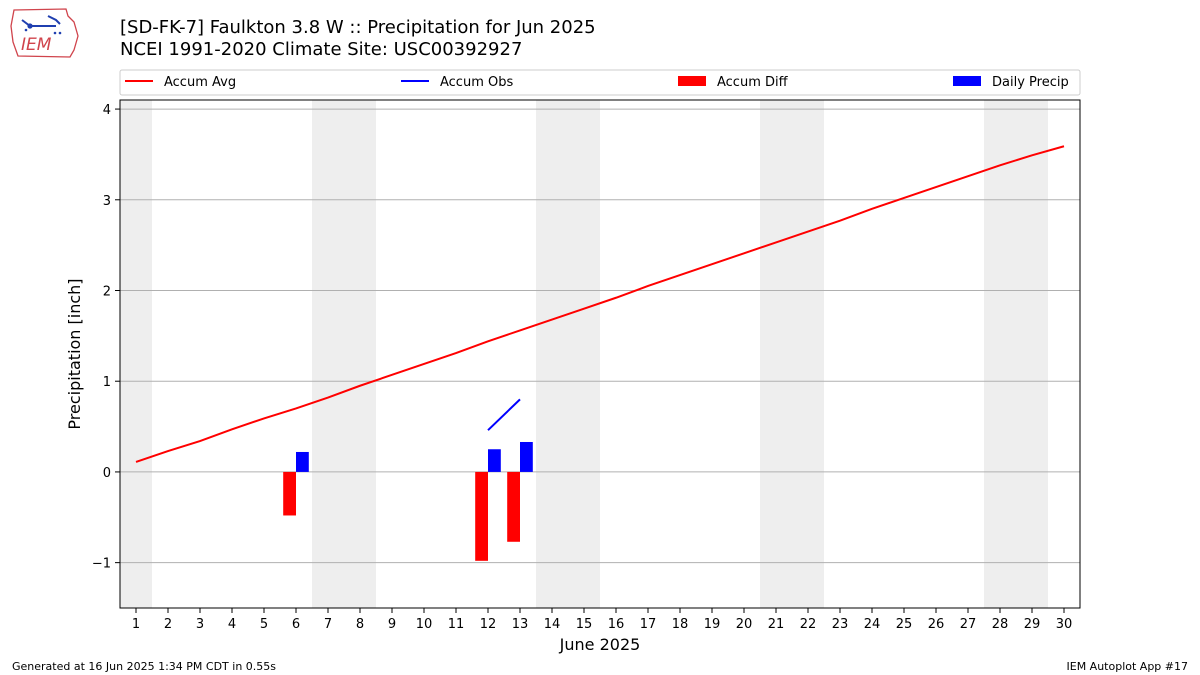 The height and width of the screenshot is (675, 1200). I want to click on x-tick-label: 15, so click(584, 624).